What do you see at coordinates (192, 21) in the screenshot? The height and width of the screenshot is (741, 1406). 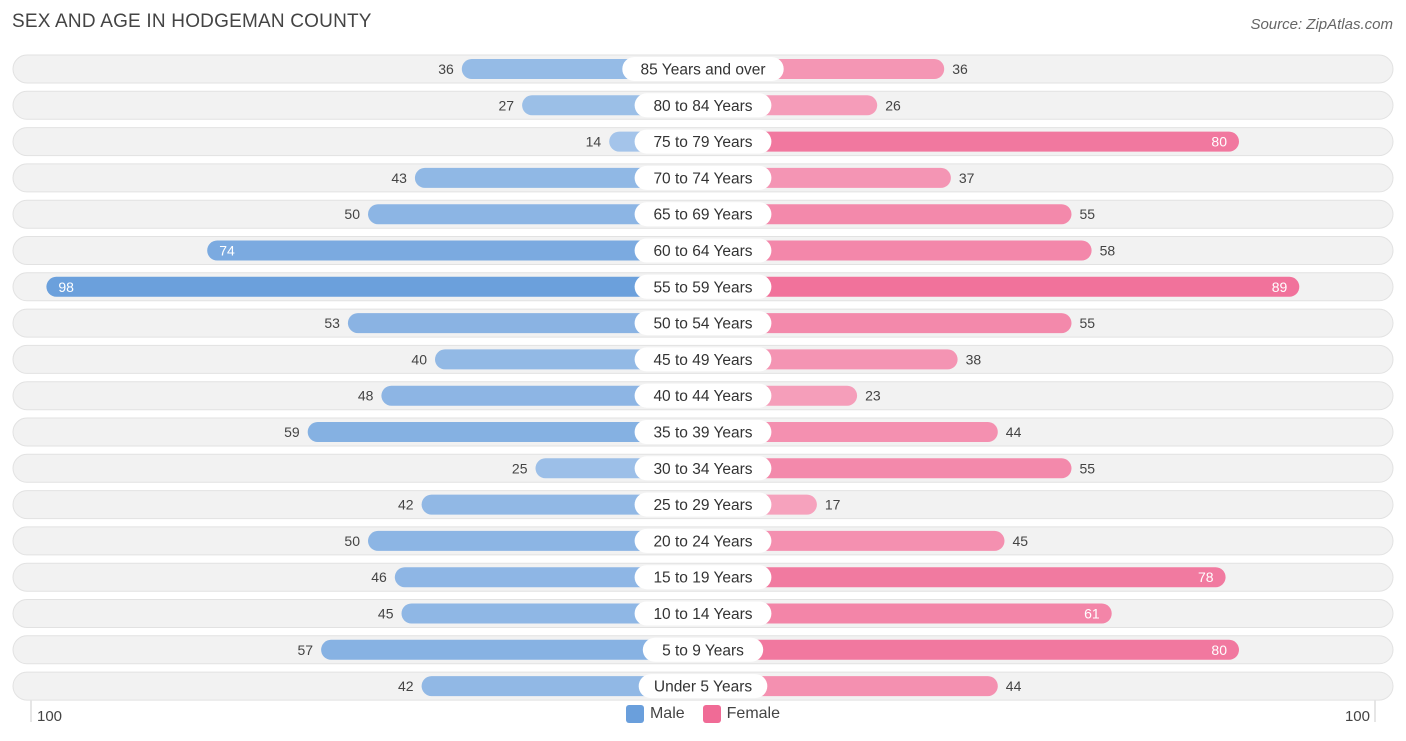 I see `chart-title: SEX AND AGE IN HODGEMAN COUNTY` at bounding box center [192, 21].